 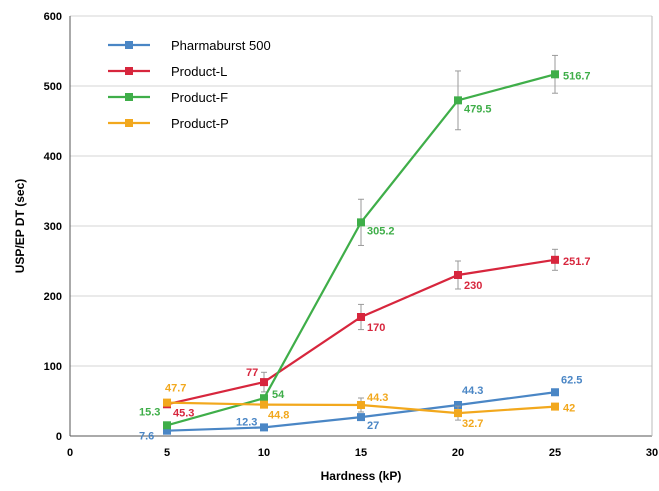 What do you see at coordinates (149, 412) in the screenshot?
I see `data-label: 15.3` at bounding box center [149, 412].